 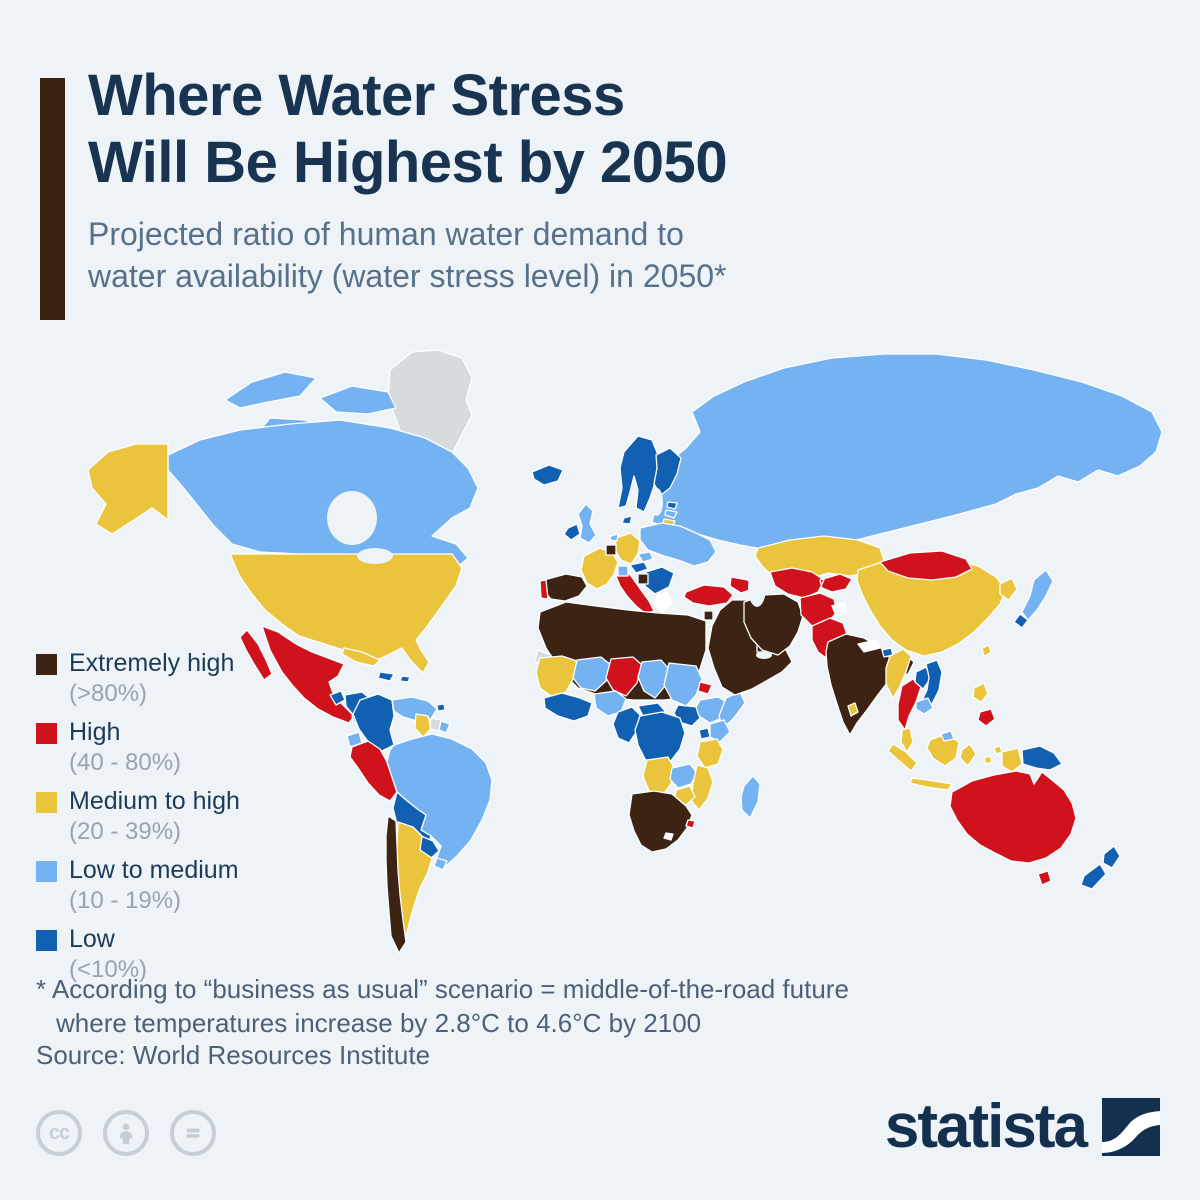 What do you see at coordinates (154, 869) in the screenshot?
I see `legend-label: Low to medium` at bounding box center [154, 869].